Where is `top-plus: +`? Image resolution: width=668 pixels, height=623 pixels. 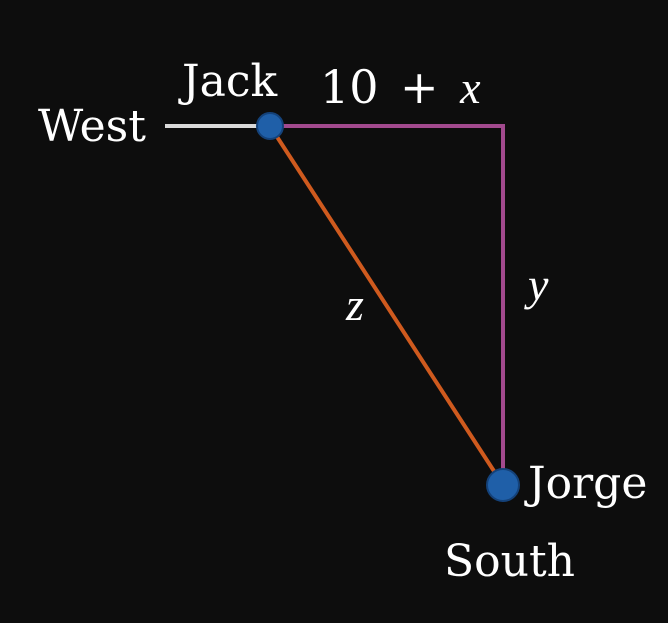 top-plus: + is located at coordinates (419, 87).